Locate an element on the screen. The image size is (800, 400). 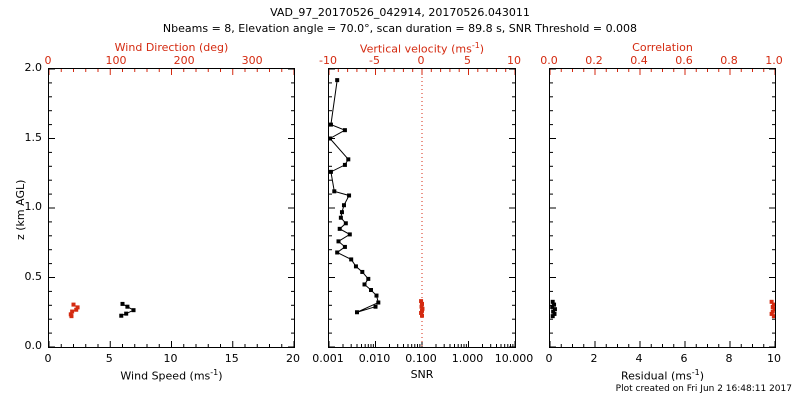
y-tick-label: 0.5 is located at coordinates (33, 276).